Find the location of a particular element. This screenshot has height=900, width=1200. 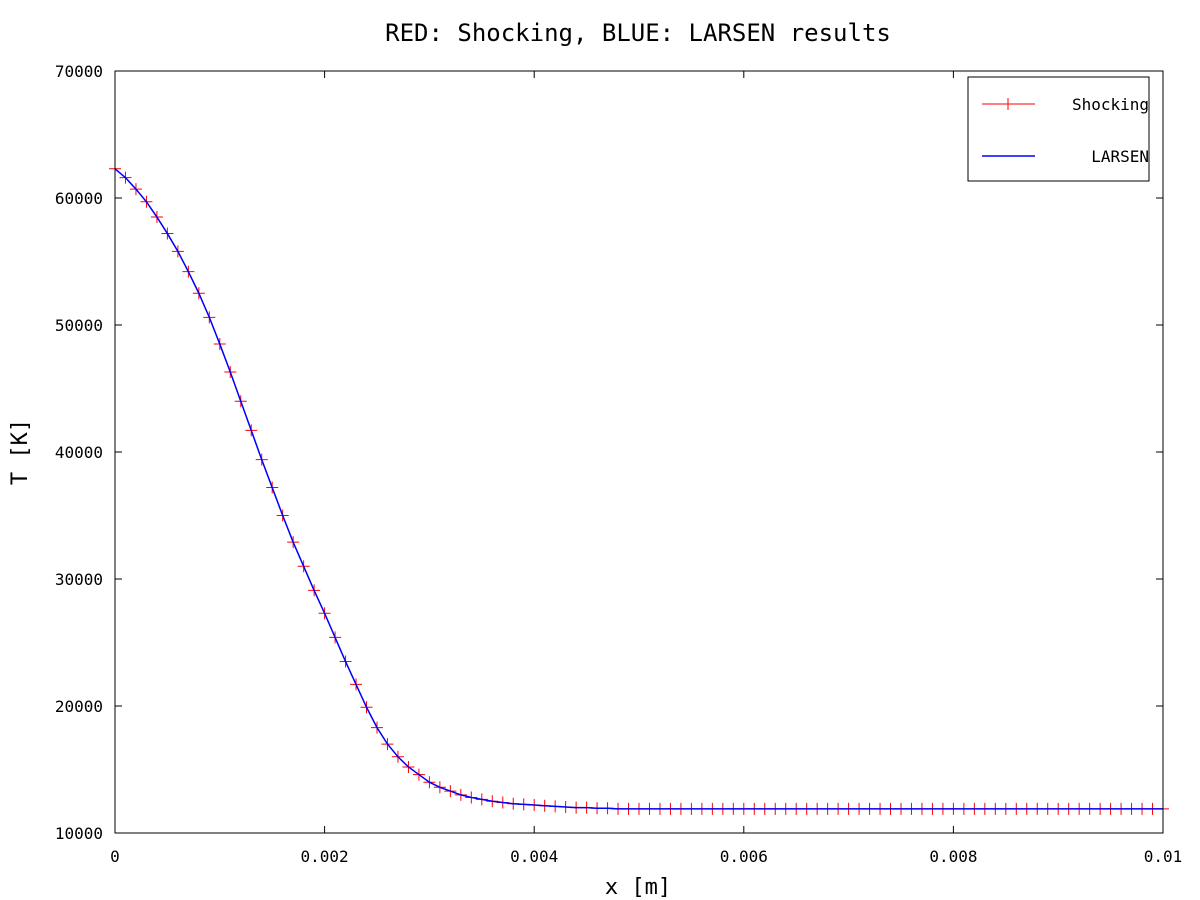

y-axis-label: T [K] is located at coordinates (20, 452).